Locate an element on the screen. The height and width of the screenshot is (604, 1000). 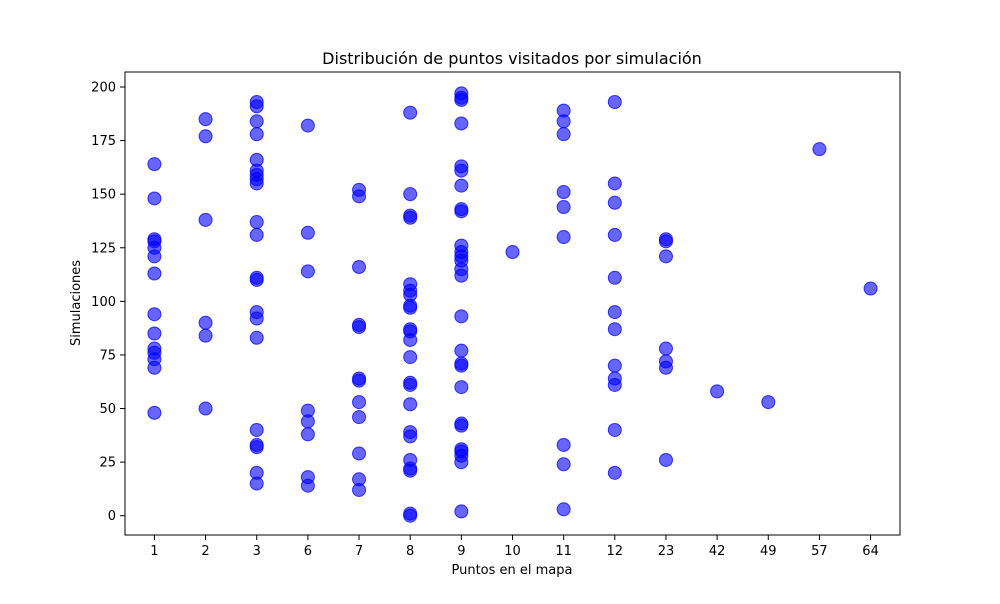
y-tick-label: 150 is located at coordinates (103, 195).